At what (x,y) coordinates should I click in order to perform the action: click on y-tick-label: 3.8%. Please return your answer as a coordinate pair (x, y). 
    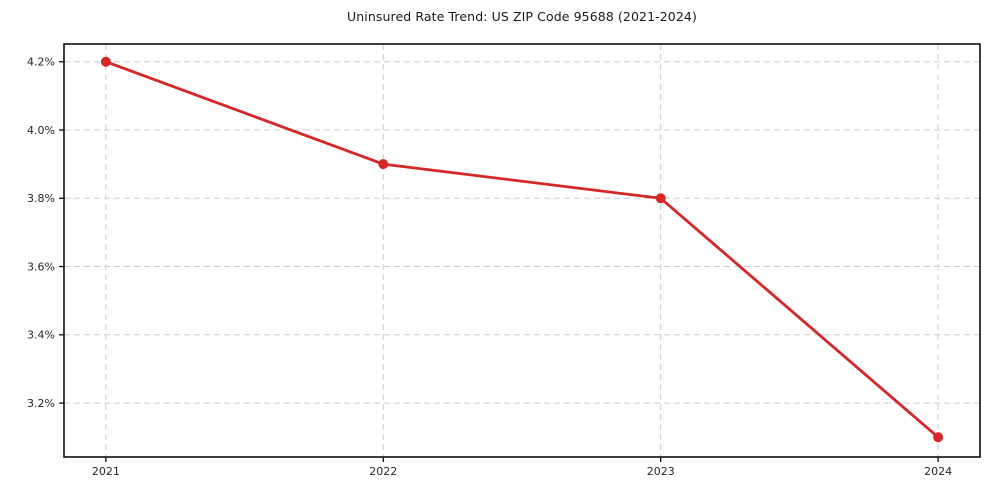
    Looking at the image, I should click on (41, 198).